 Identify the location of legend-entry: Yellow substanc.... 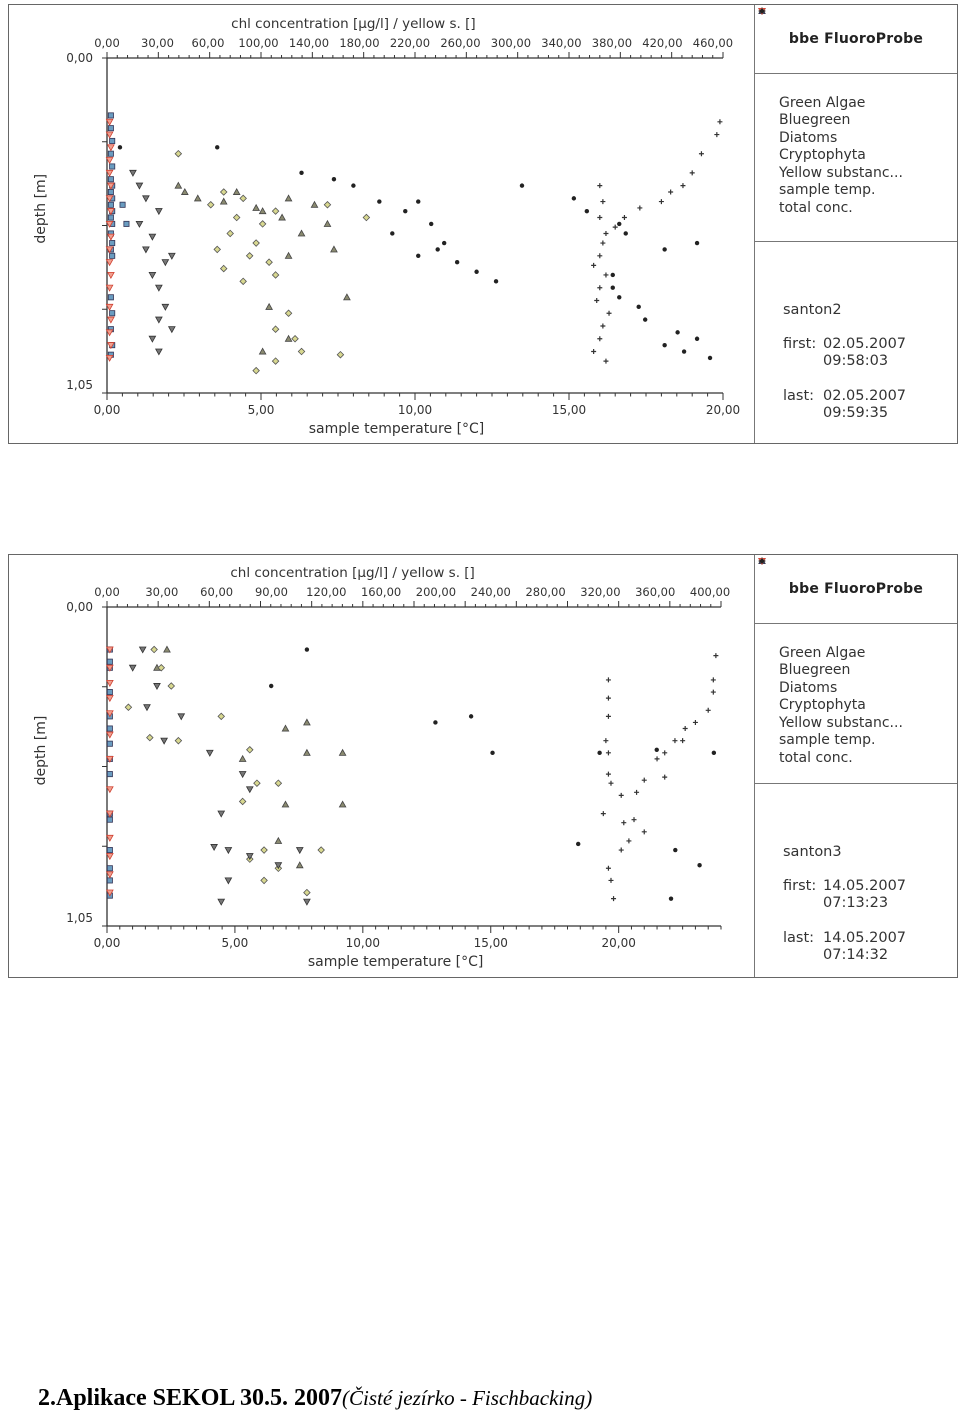
(857, 95).